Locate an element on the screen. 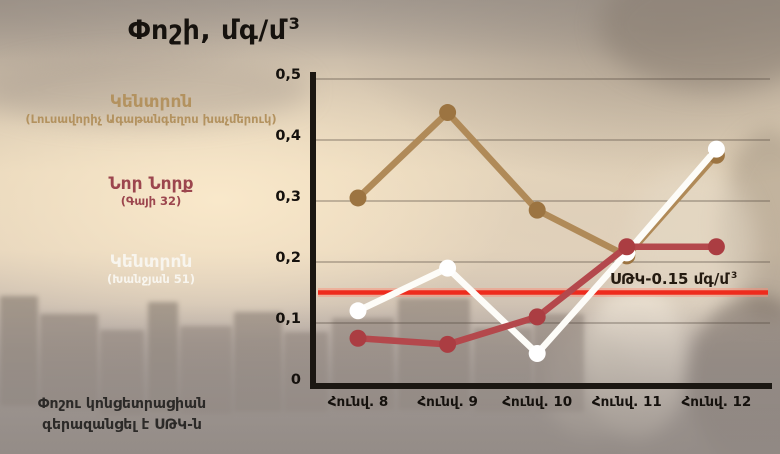  x-axis-tick-label: Հունվ. 8 is located at coordinates (358, 402).